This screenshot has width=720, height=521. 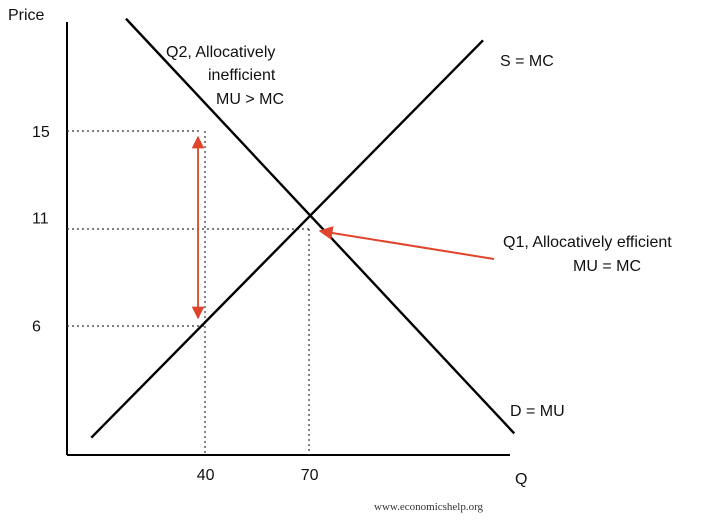 What do you see at coordinates (206, 475) in the screenshot?
I see `x-tick-40: 40` at bounding box center [206, 475].